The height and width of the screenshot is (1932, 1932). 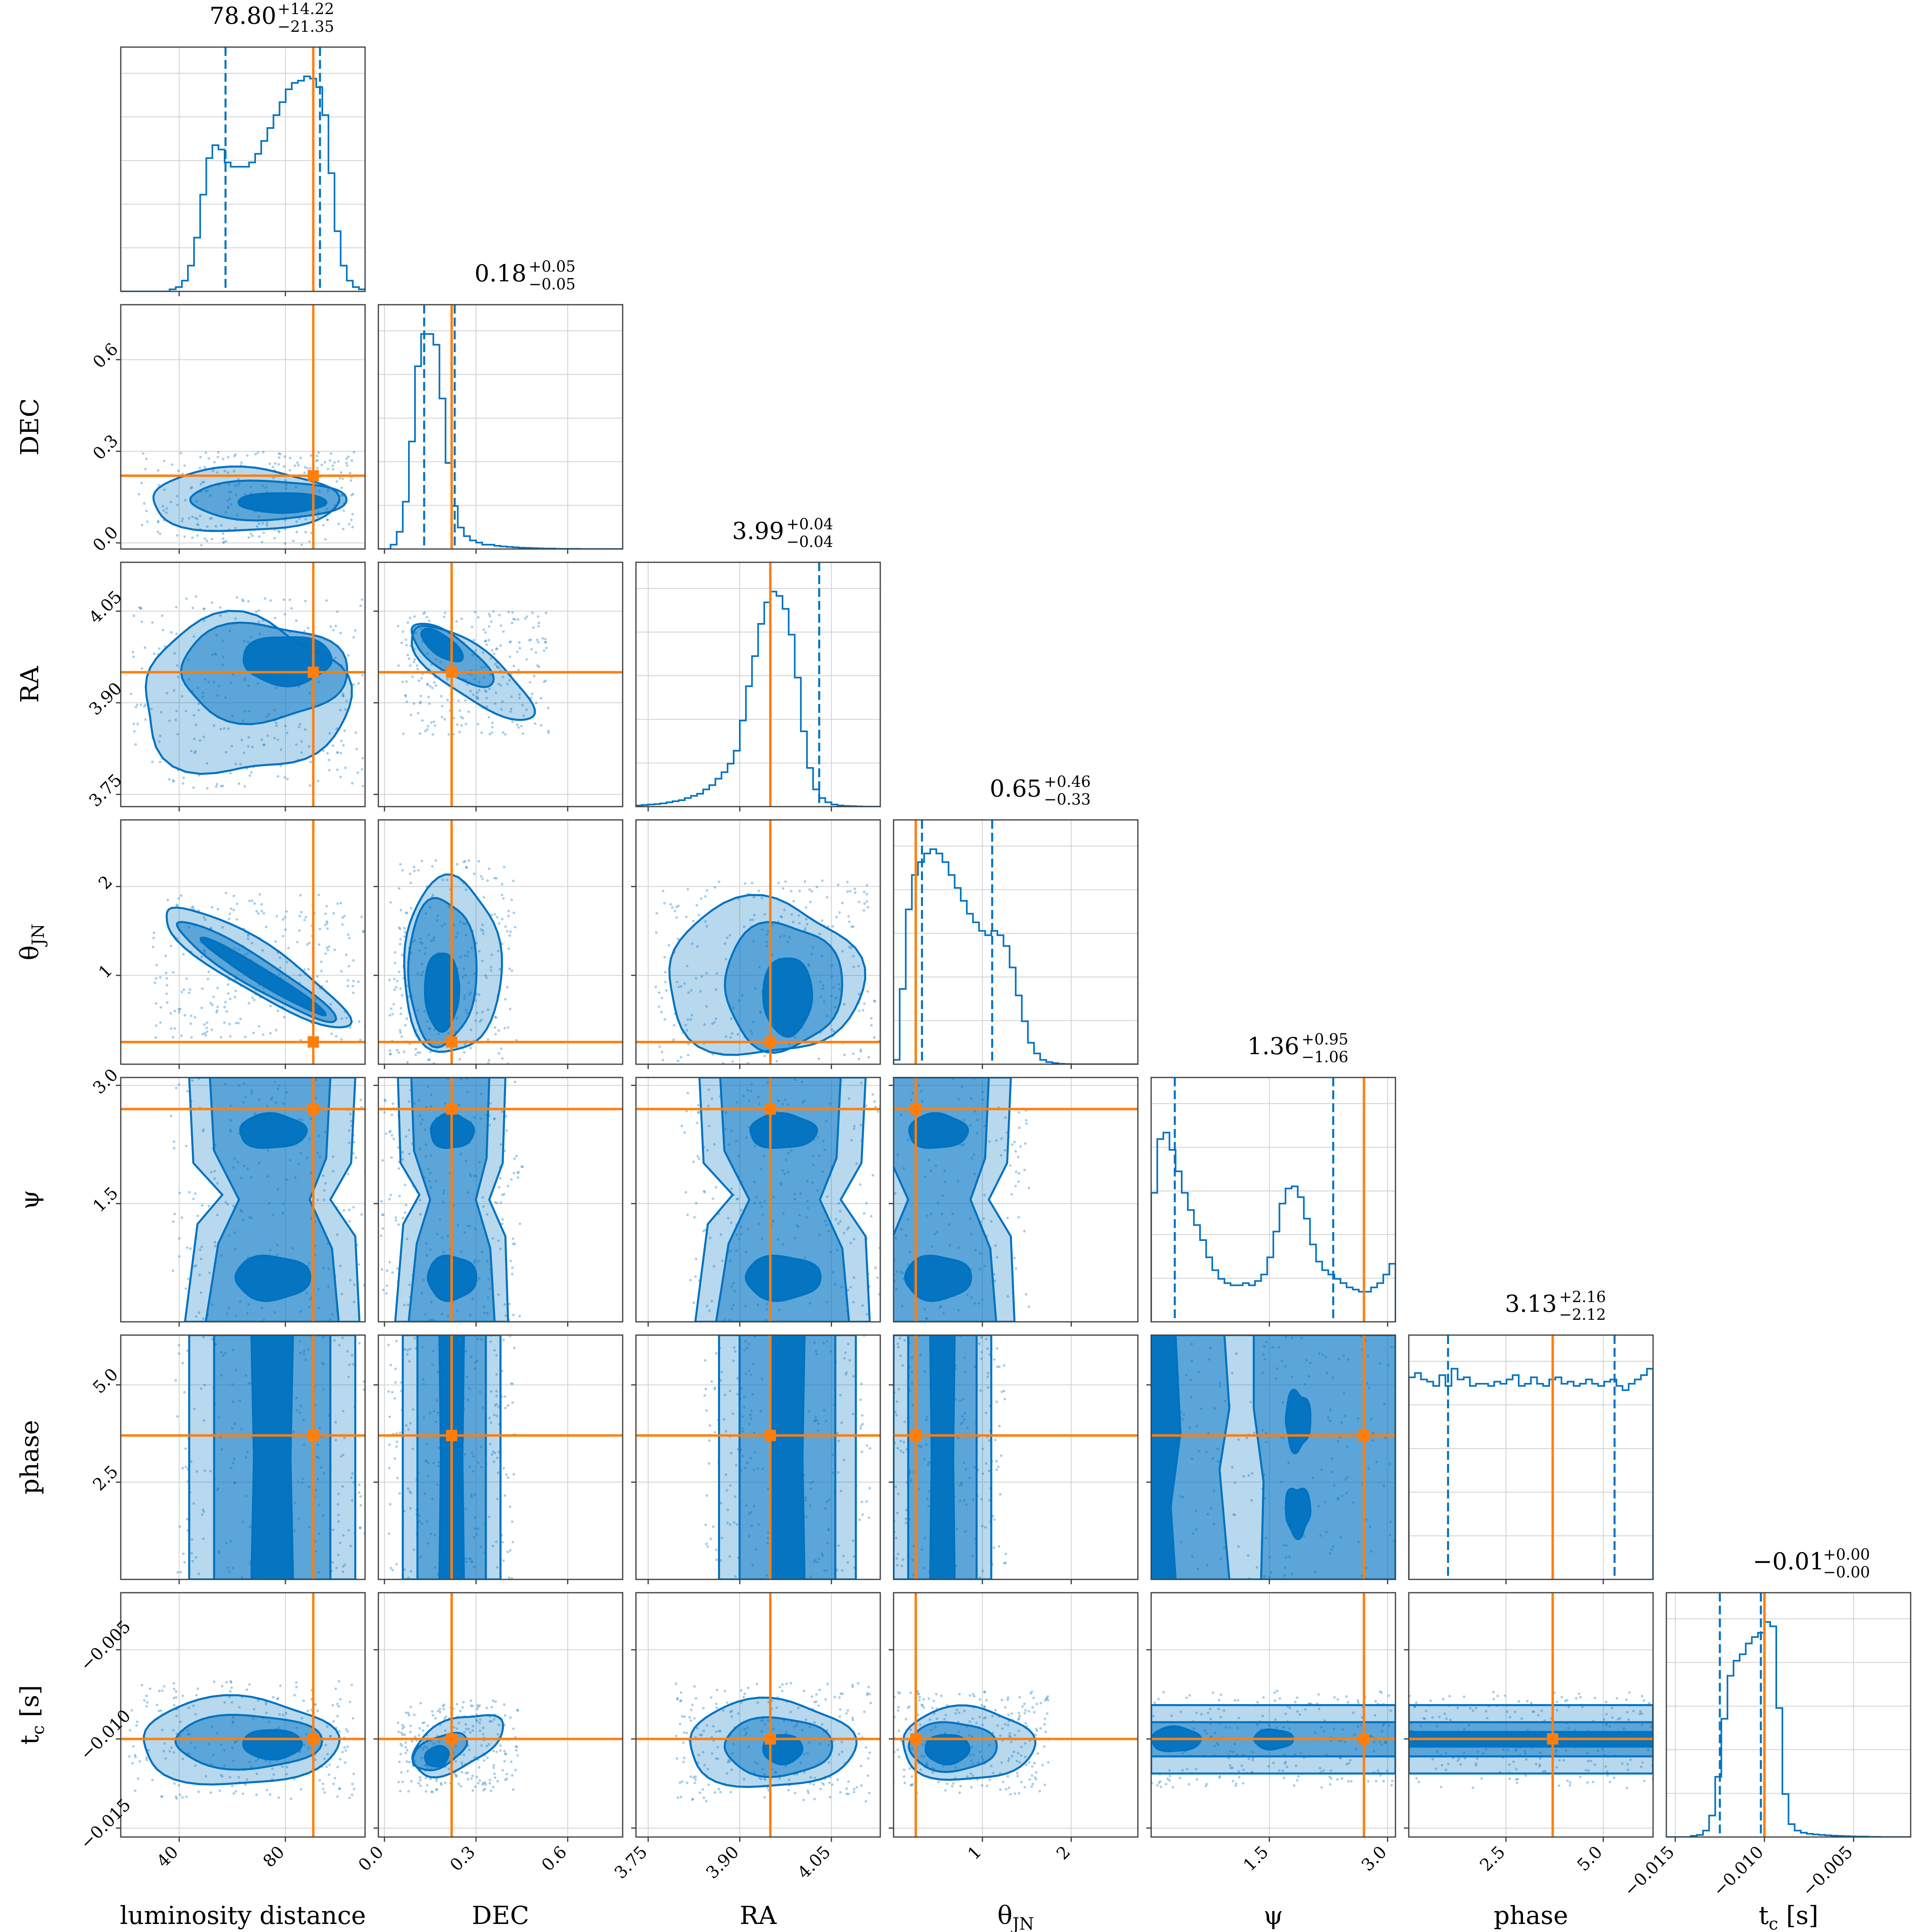 I want to click on panel-tc-vs-dec: 0.0 0.3 0.6, so click(x=488, y=1733).